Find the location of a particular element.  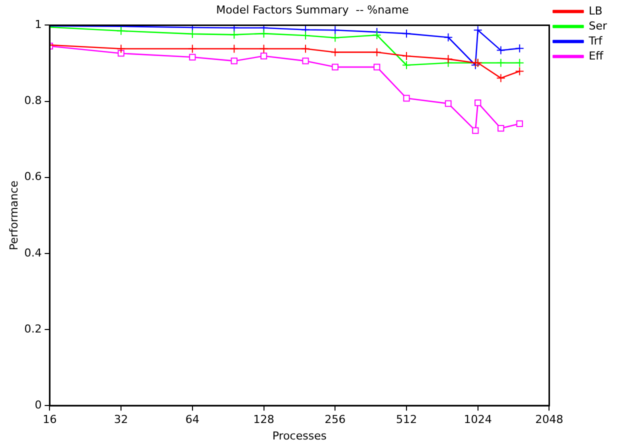

y-tick-label: 0 is located at coordinates (38, 405).